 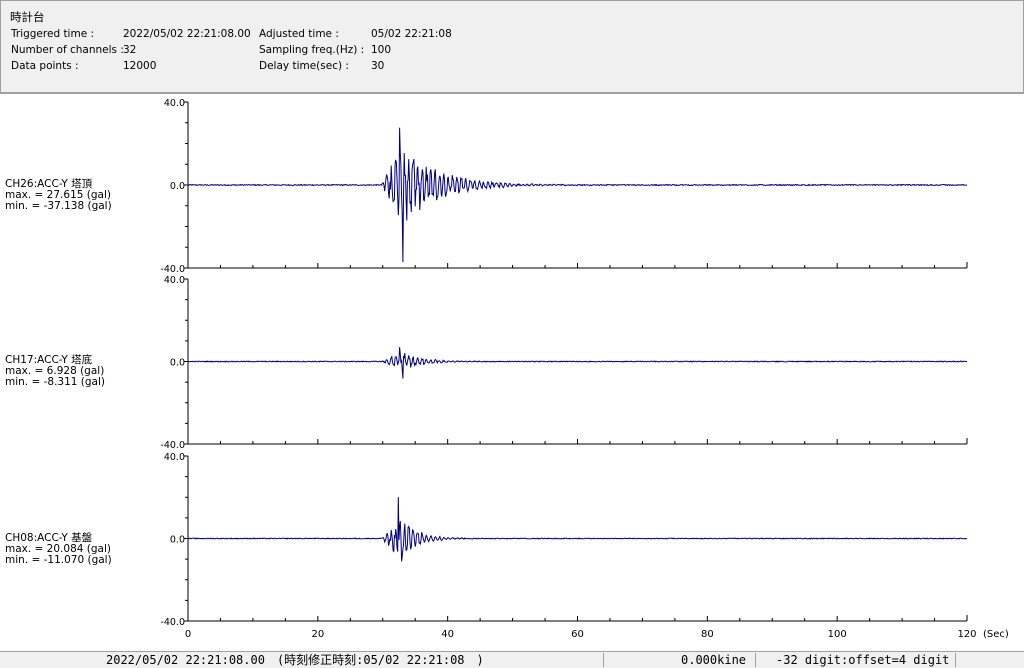 I want to click on channel-name: CH08:ACC-Y 基盤, so click(x=49, y=538).